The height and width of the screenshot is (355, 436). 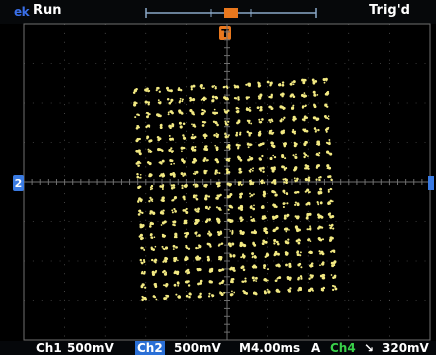 What do you see at coordinates (405, 348) in the screenshot?
I see `trigger-level: 320mV` at bounding box center [405, 348].